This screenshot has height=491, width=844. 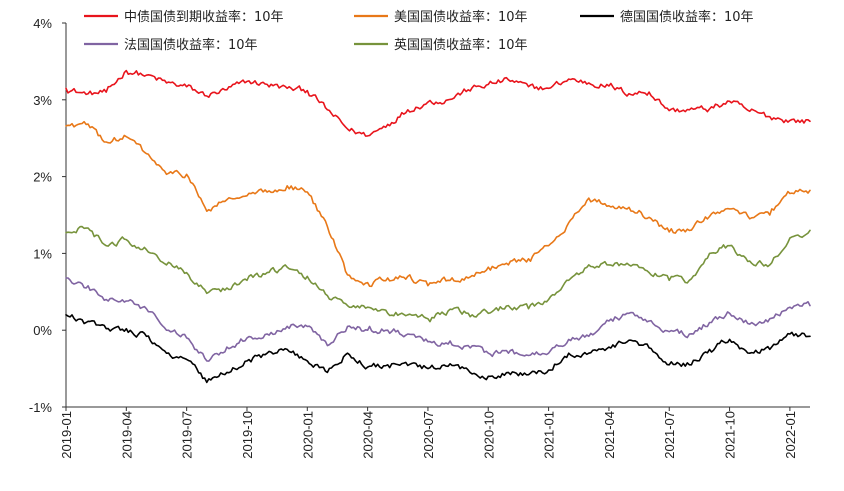 I want to click on x-tick-label: 2020-10, so click(x=488, y=435).